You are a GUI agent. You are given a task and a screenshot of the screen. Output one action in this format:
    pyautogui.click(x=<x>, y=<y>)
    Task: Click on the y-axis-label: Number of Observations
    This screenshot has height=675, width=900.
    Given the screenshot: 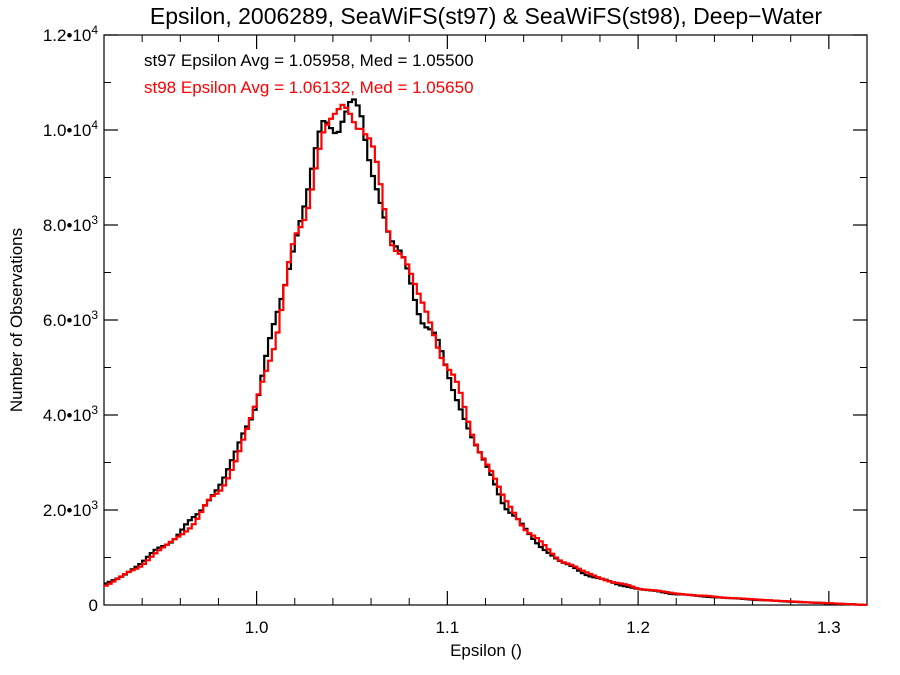 What is the action you would take?
    pyautogui.click(x=16, y=320)
    